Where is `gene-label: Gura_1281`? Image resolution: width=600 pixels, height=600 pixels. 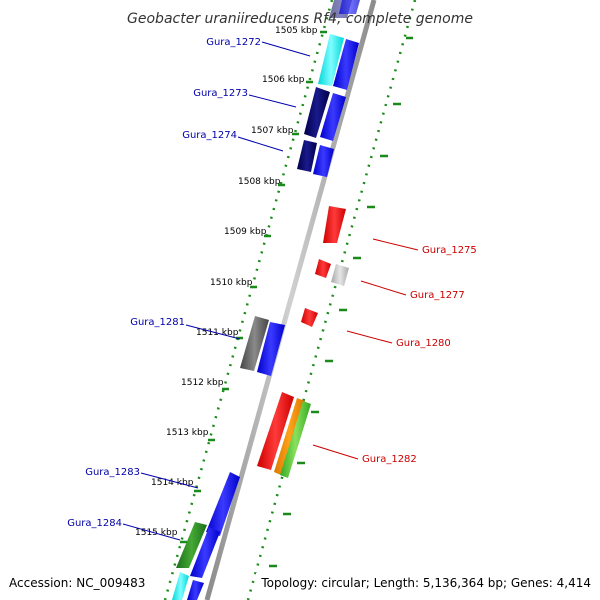
gene-label: Gura_1281 is located at coordinates (157, 322).